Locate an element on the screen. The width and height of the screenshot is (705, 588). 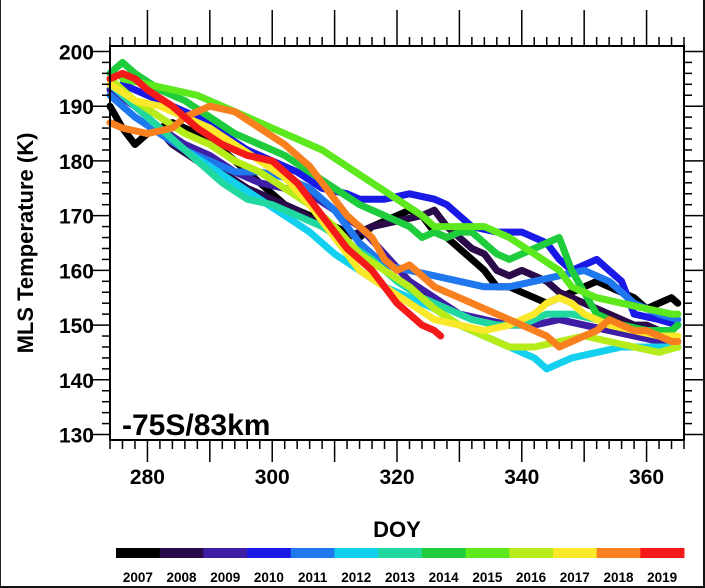
legend-label-2011: 2011 is located at coordinates (313, 577).